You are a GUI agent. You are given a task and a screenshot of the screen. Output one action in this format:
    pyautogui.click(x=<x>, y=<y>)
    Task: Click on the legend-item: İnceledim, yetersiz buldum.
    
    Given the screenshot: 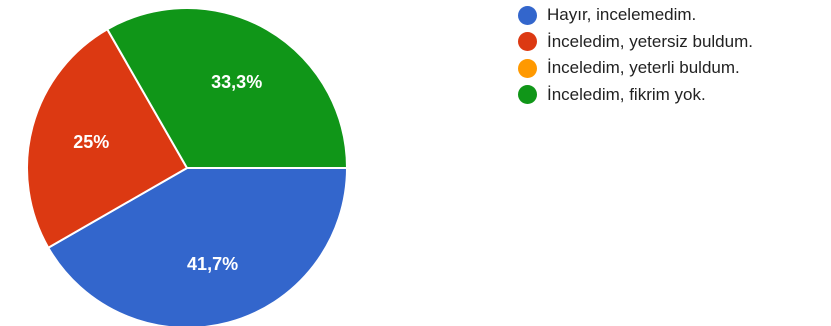 What is the action you would take?
    pyautogui.click(x=635, y=42)
    